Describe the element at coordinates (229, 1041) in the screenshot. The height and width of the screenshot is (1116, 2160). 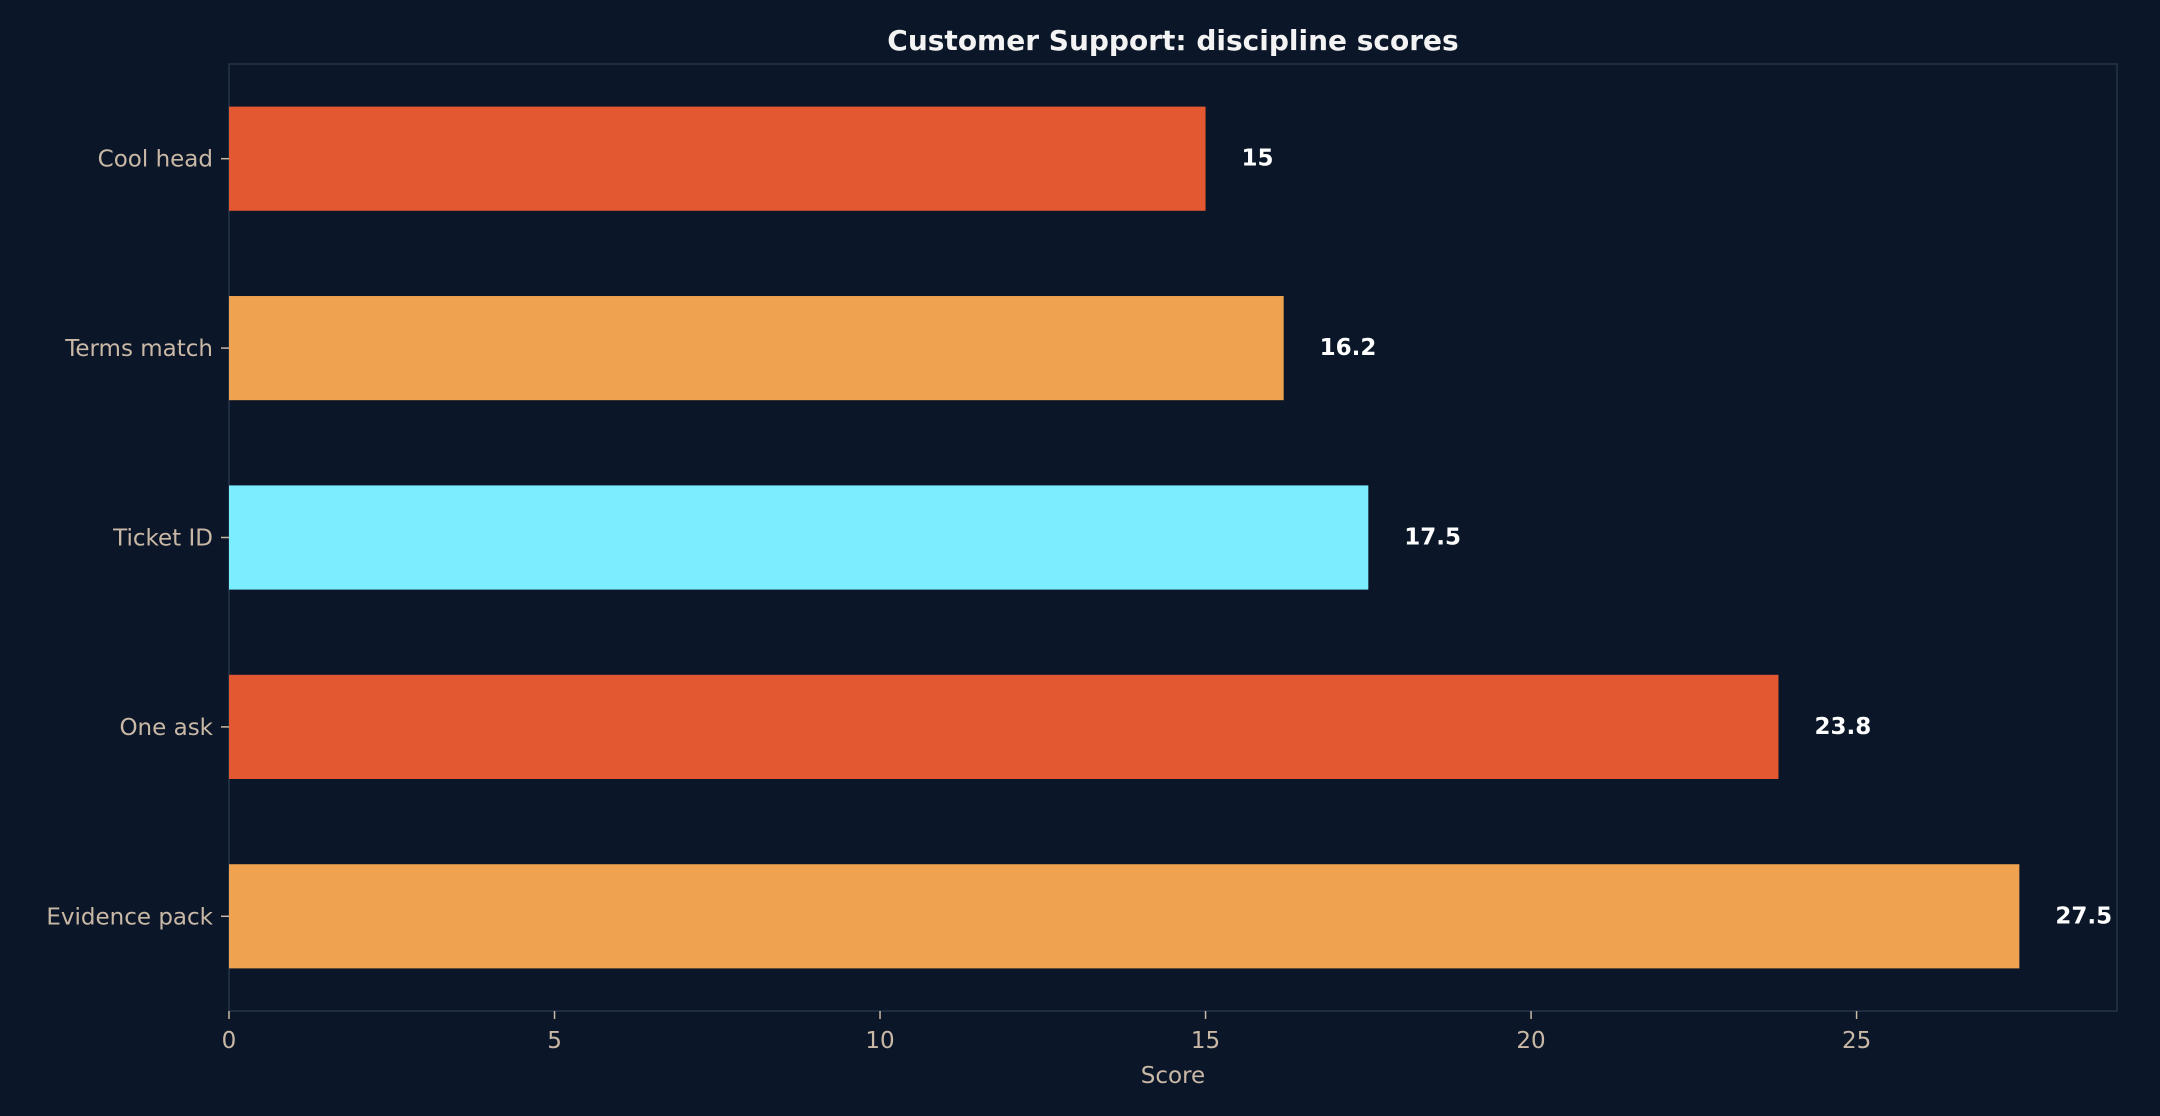
I see `x-tick-label: 0` at that location.